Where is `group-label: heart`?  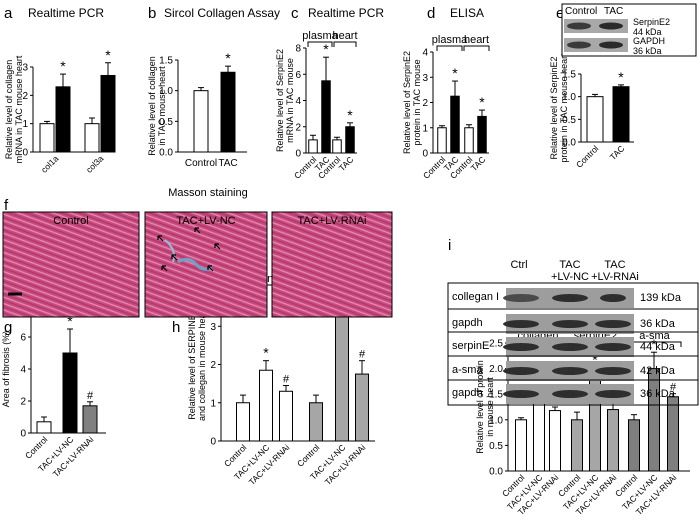
group-label: heart is located at coordinates (476, 40).